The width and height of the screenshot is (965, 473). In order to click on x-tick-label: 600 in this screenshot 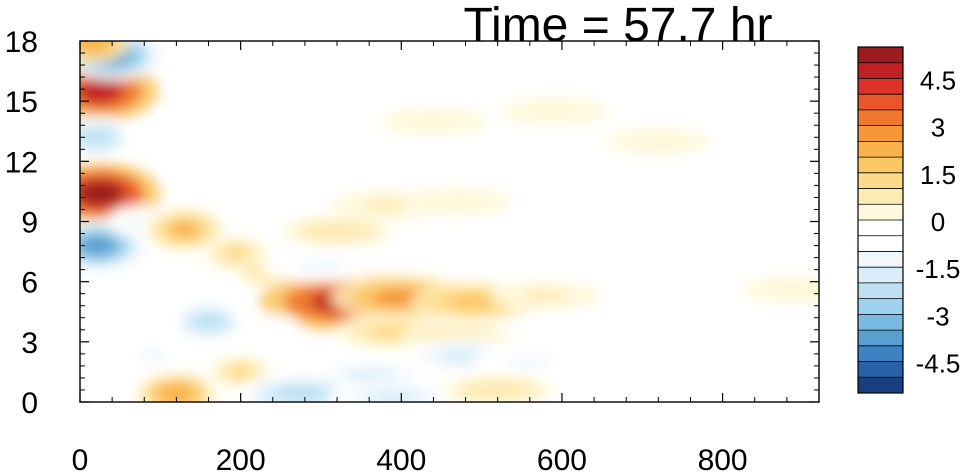, I will do `click(562, 458)`.